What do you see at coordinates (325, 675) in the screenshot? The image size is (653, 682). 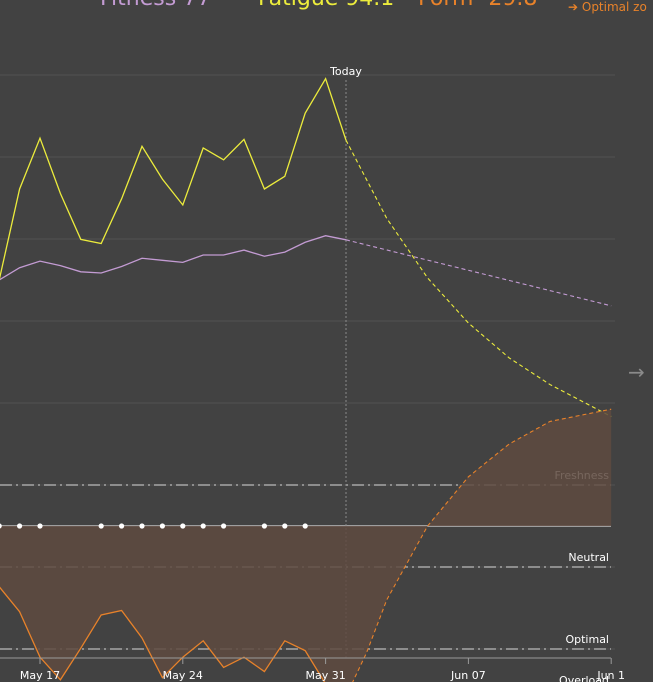 I see `x-tick-label: May 31` at bounding box center [325, 675].